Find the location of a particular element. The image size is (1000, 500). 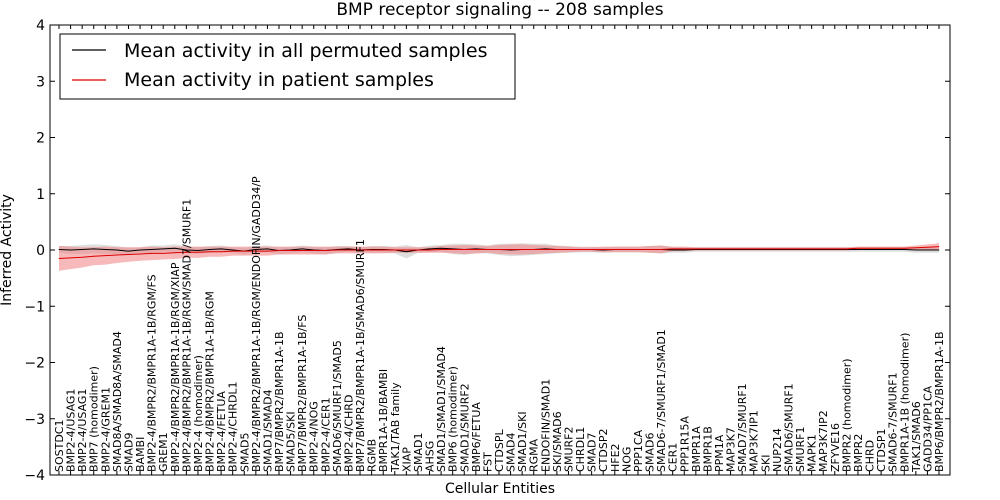

category-label: BMPR1A-1B (homodimer) is located at coordinates (904, 402).